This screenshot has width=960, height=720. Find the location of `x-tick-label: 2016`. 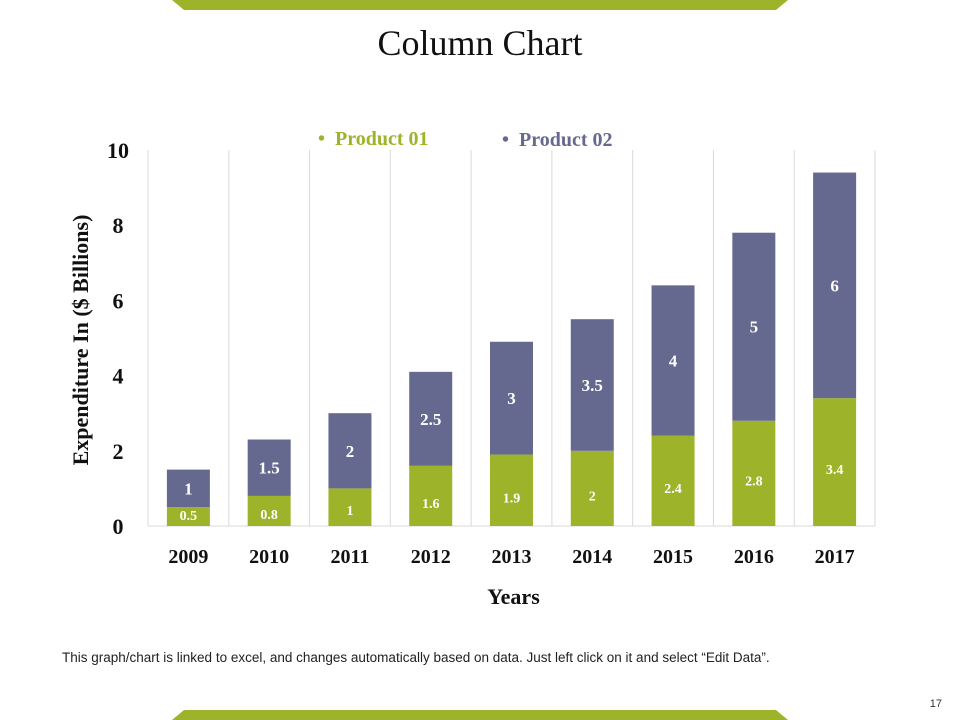

x-tick-label: 2016 is located at coordinates (754, 557).